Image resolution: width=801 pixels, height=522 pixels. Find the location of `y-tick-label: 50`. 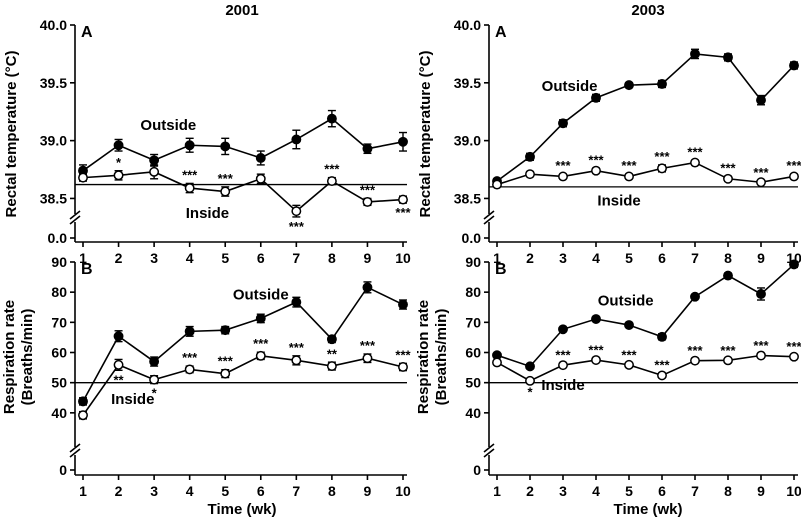

y-tick-label: 50 is located at coordinates (473, 383).